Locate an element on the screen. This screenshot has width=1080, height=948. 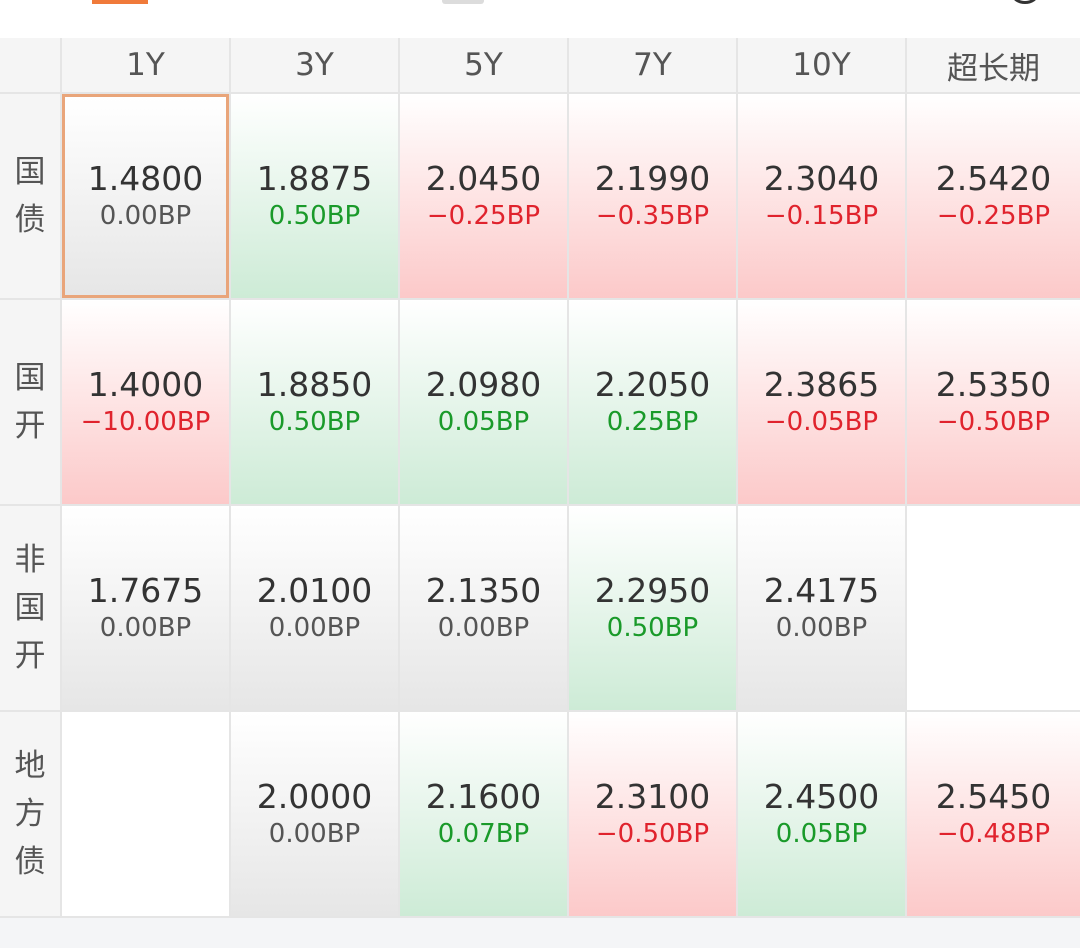
row-label-1: 国债 is located at coordinates (30, 196).